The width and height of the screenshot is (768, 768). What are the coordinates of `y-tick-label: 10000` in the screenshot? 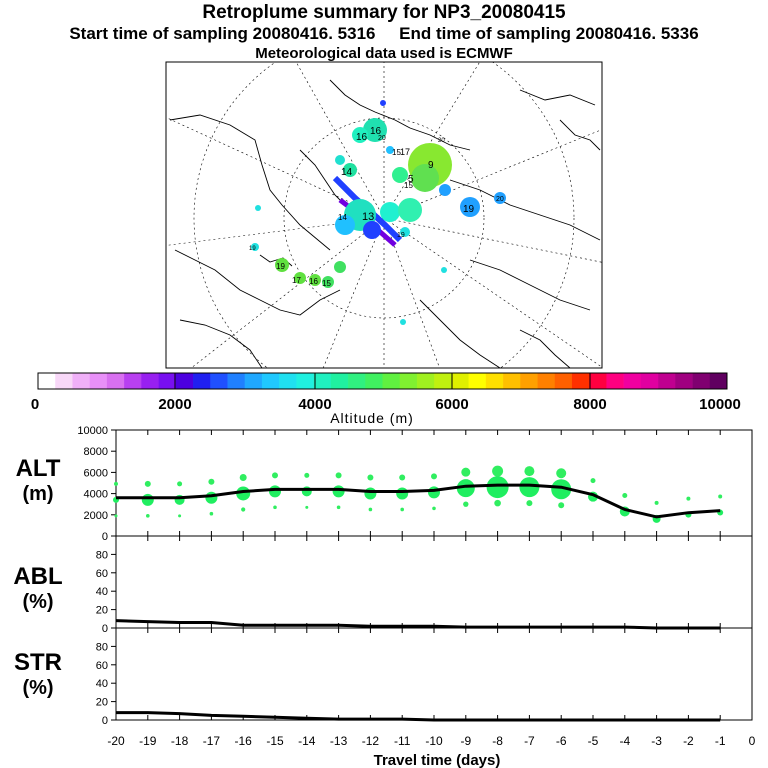 It's located at (92, 431).